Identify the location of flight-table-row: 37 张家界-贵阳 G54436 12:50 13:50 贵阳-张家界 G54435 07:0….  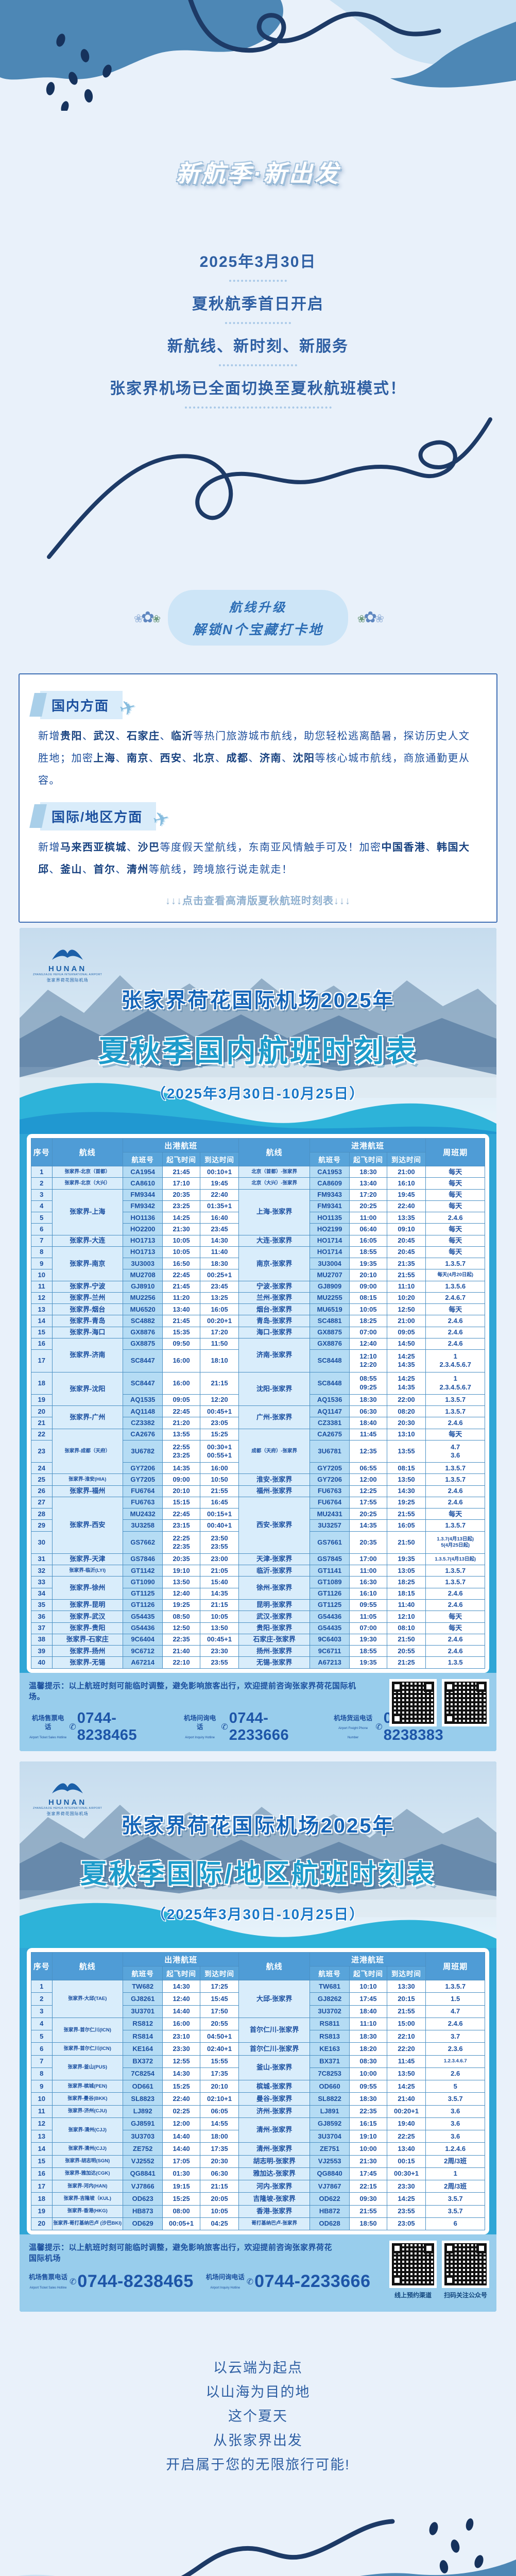
(258, 1628).